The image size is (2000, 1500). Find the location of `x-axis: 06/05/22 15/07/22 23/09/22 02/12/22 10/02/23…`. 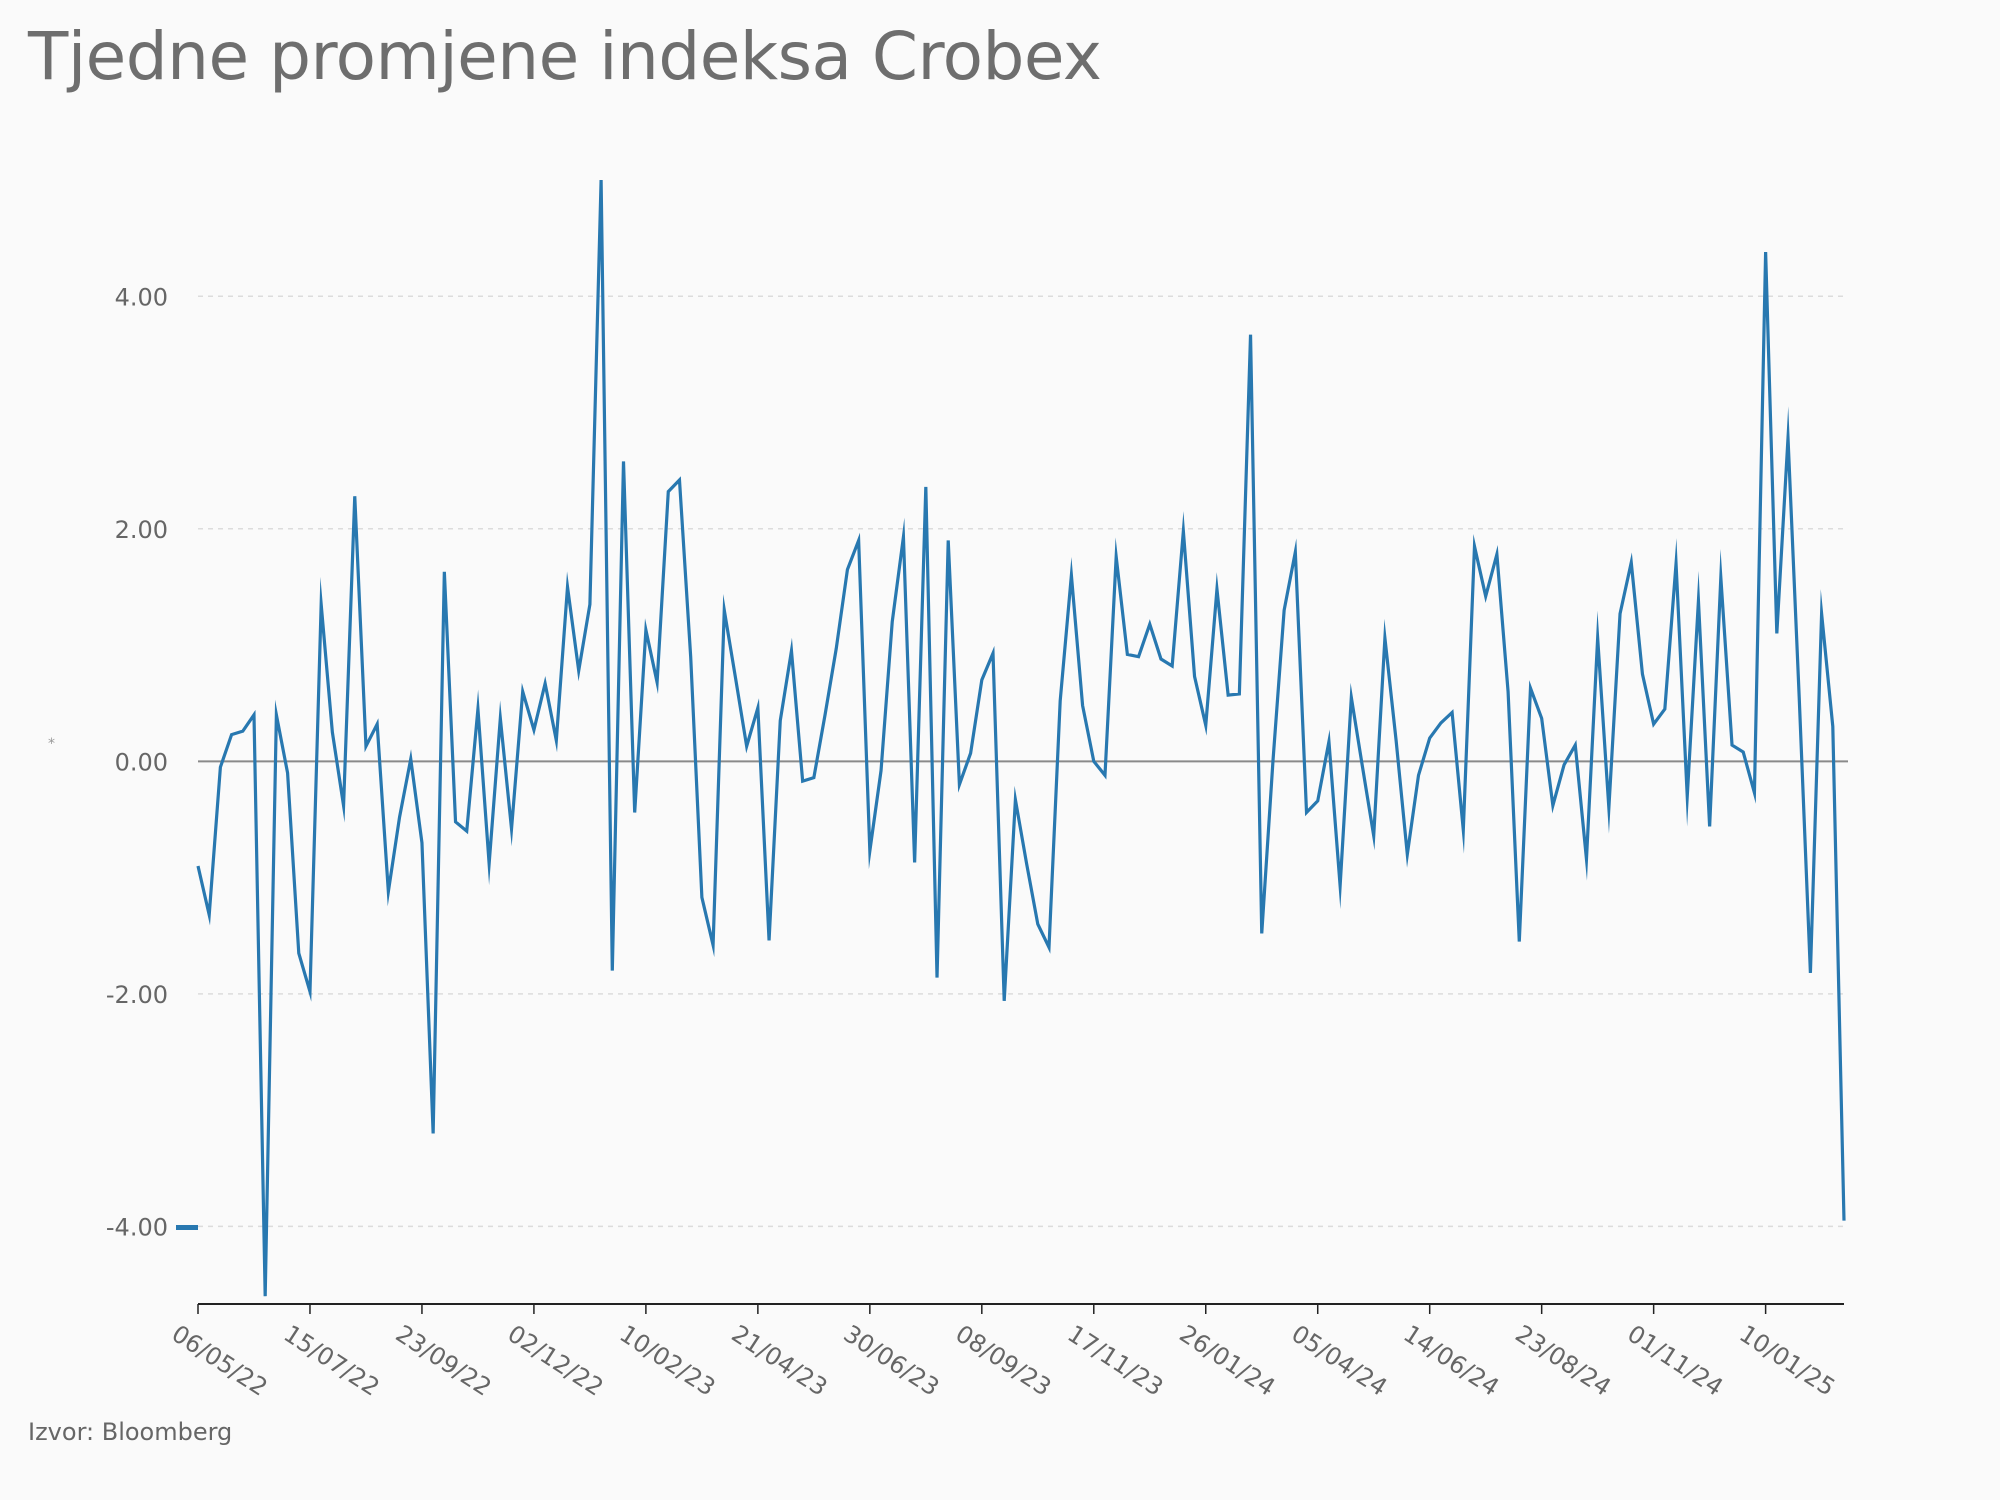

x-axis: 06/05/22 15/07/22 23/09/22 02/12/22 10/02/23… is located at coordinates (1005, 1352).